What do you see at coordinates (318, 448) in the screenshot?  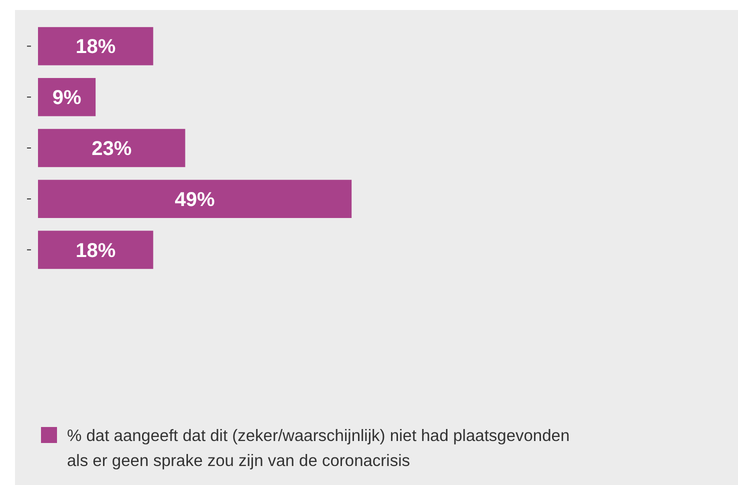 I see `legend-label: % dat aangeeft dat dit (zeker/waarschijnlijk) niet had plaatsgevonden als er geen sprake zou zijn van de coronacrisis` at bounding box center [318, 448].